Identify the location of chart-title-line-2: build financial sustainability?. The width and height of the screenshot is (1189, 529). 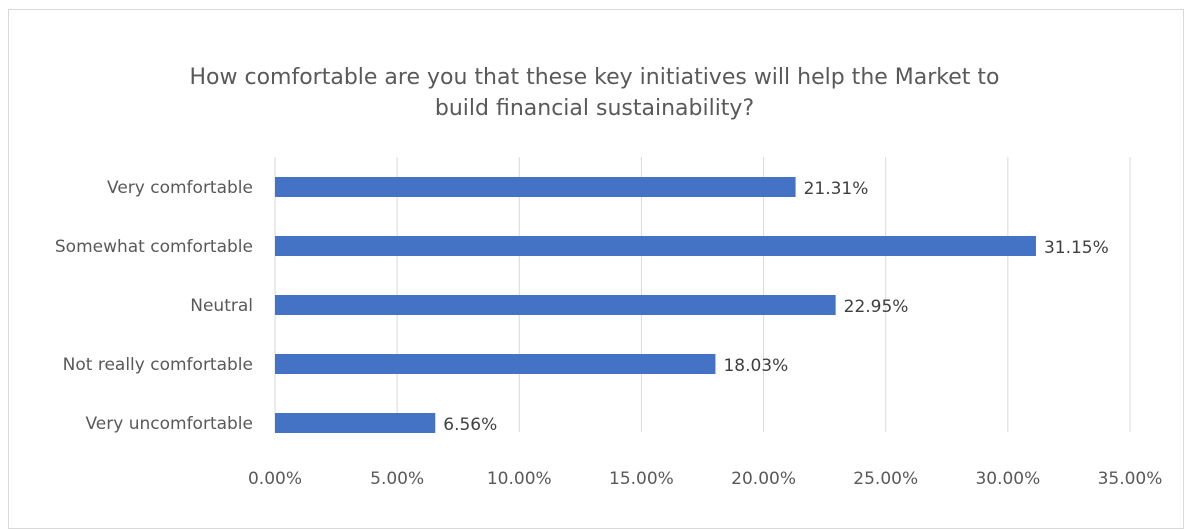
(594, 108).